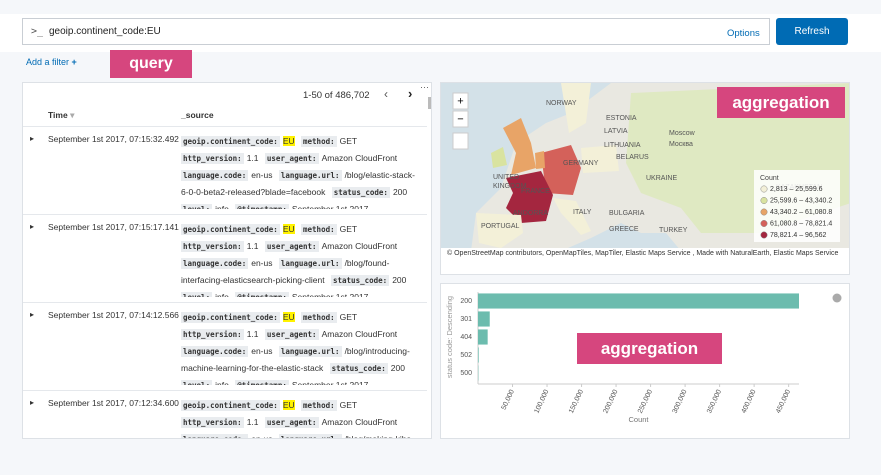  What do you see at coordinates (743, 33) in the screenshot?
I see `options-link: Options` at bounding box center [743, 33].